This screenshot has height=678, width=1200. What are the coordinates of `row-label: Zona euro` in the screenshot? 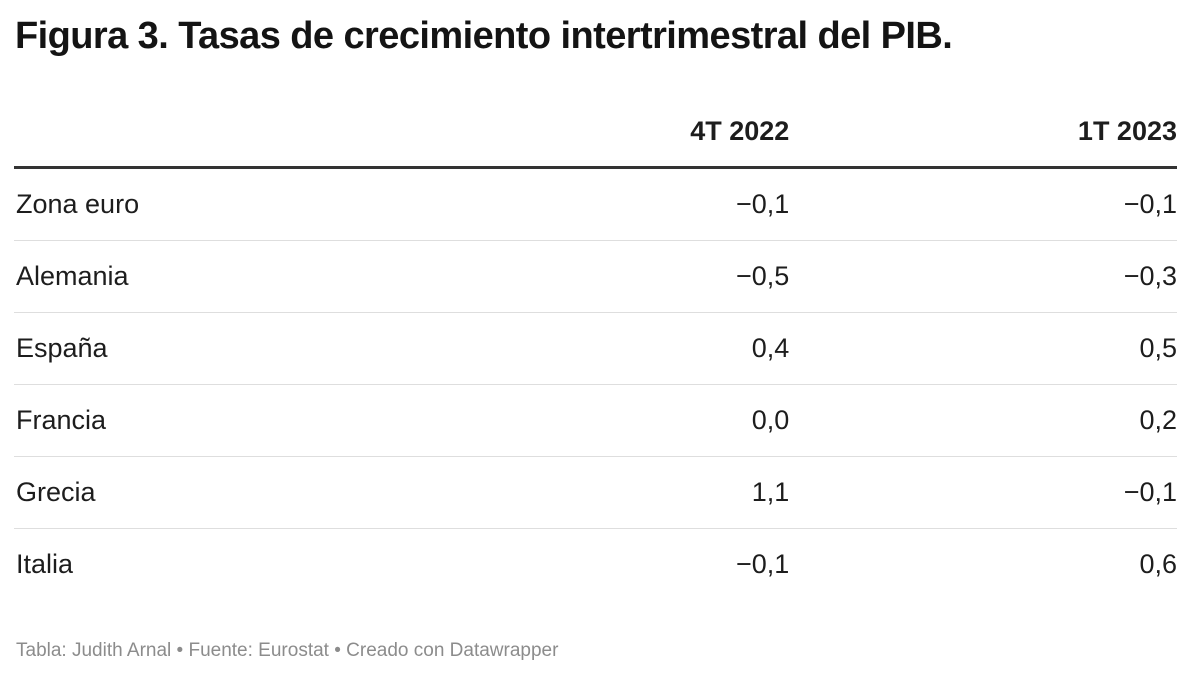 It's located at (208, 204).